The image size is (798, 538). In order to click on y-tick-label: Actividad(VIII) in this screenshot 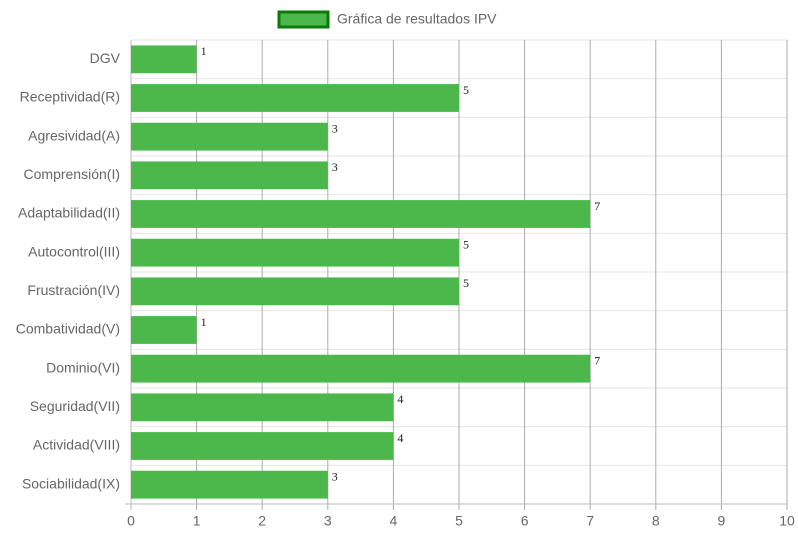, I will do `click(76, 445)`.